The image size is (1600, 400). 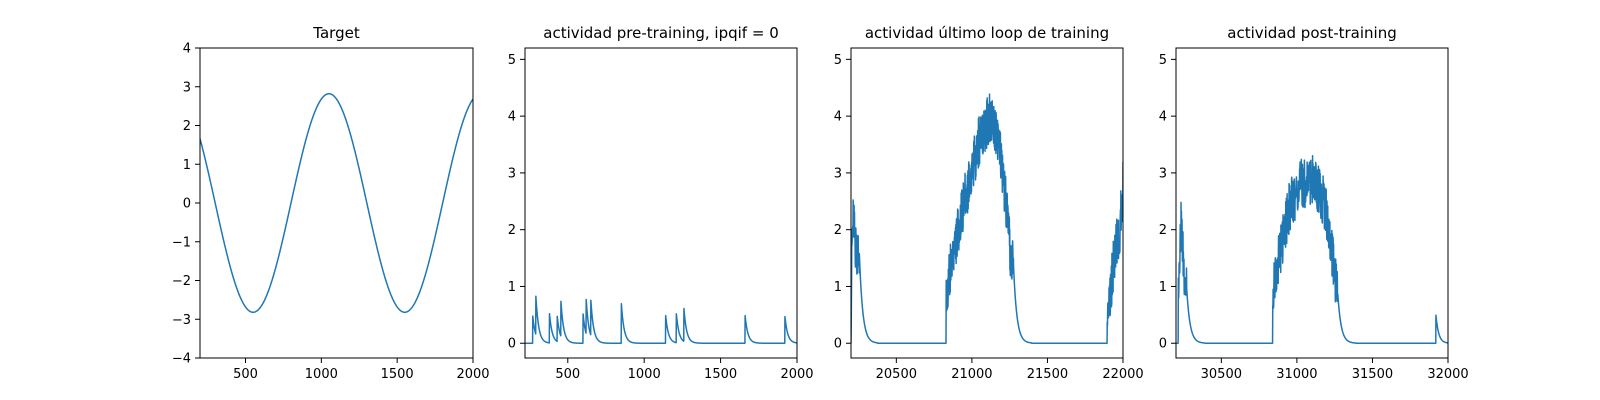 I want to click on x-tick-label: 30500, so click(x=1221, y=374).